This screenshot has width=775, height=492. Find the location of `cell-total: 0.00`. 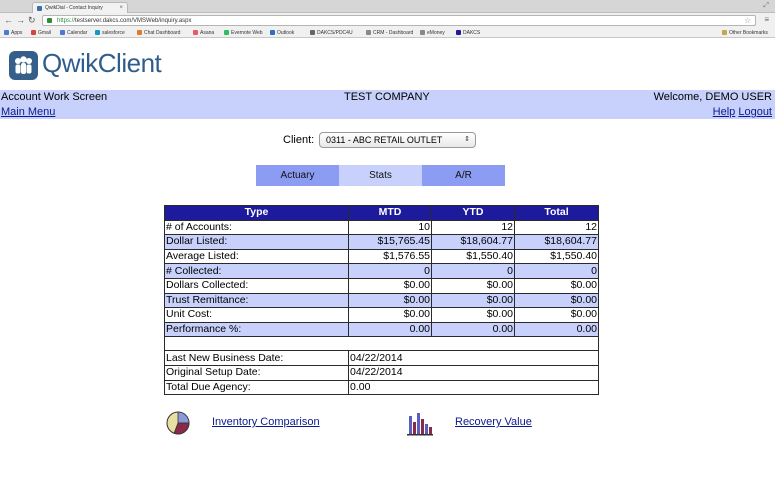

cell-total: 0.00 is located at coordinates (556, 329).